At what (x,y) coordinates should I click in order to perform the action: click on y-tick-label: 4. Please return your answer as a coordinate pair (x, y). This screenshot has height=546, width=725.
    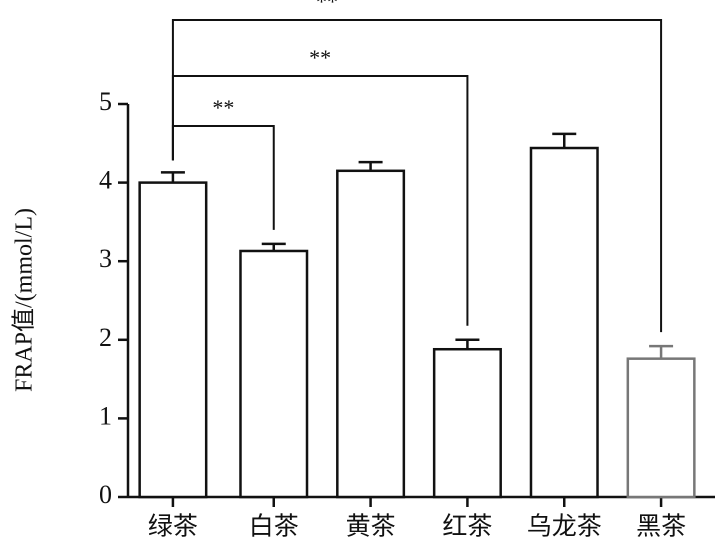
    Looking at the image, I should click on (105, 180).